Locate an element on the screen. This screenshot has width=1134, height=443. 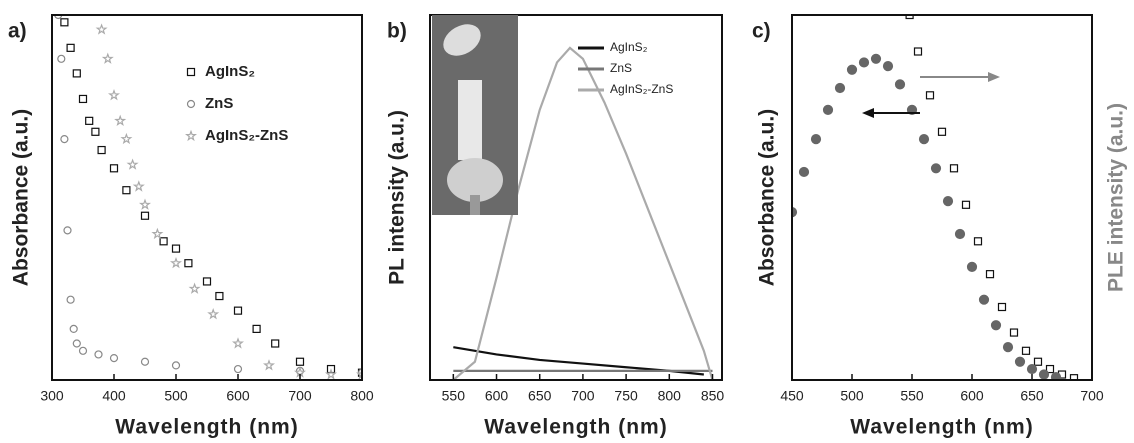
x-tick-label: 850 is located at coordinates (713, 396).